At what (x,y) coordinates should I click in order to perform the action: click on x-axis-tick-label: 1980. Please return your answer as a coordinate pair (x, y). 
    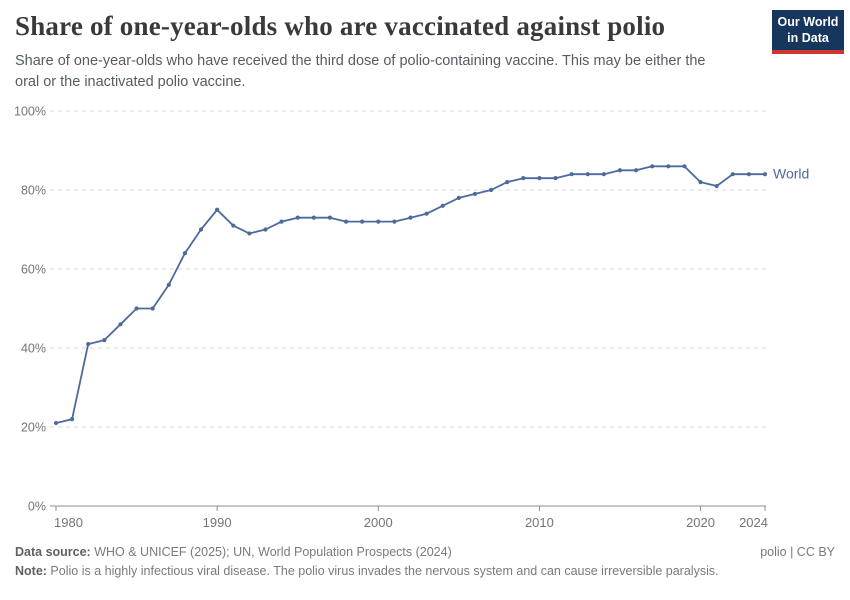
    Looking at the image, I should click on (68, 522).